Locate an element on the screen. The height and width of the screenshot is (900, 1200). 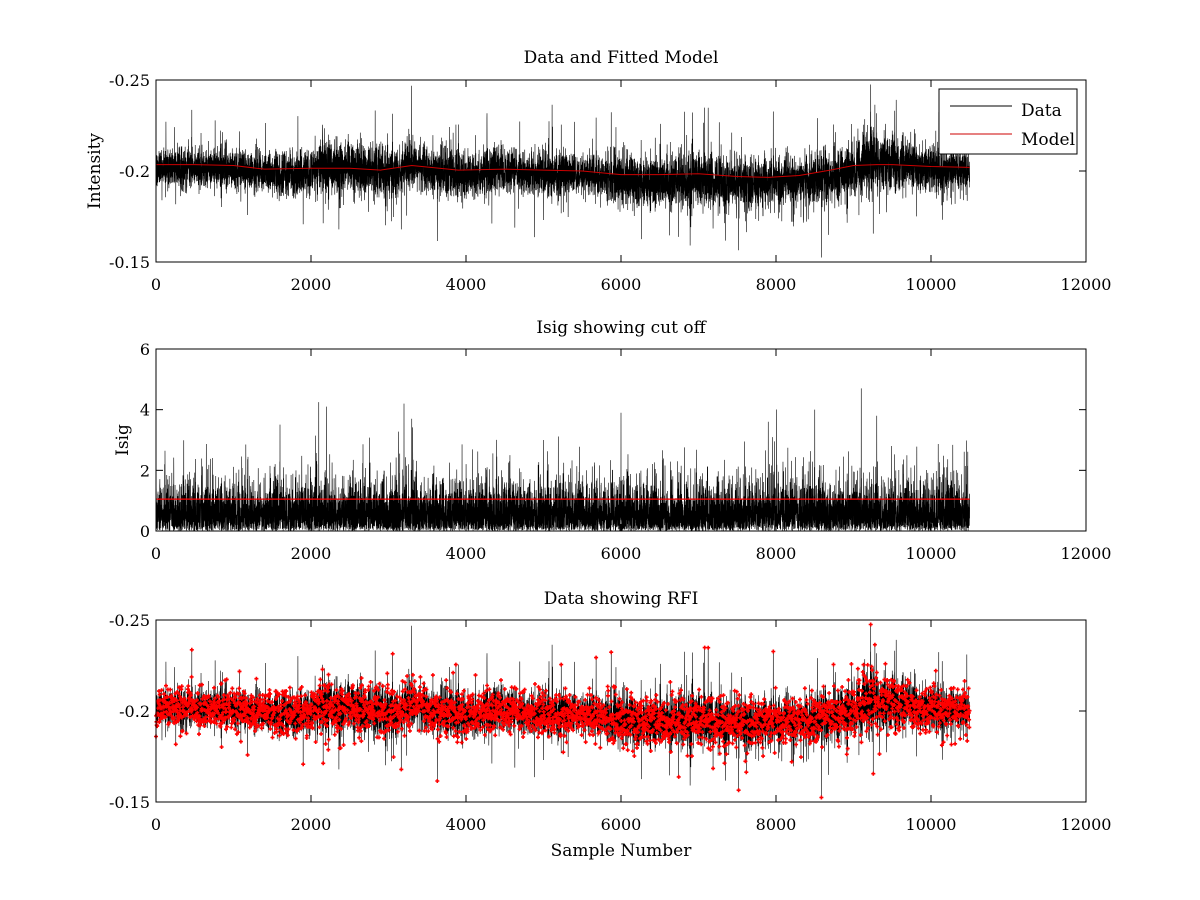
panel2-title: Isig showing cut off is located at coordinates (621, 328).